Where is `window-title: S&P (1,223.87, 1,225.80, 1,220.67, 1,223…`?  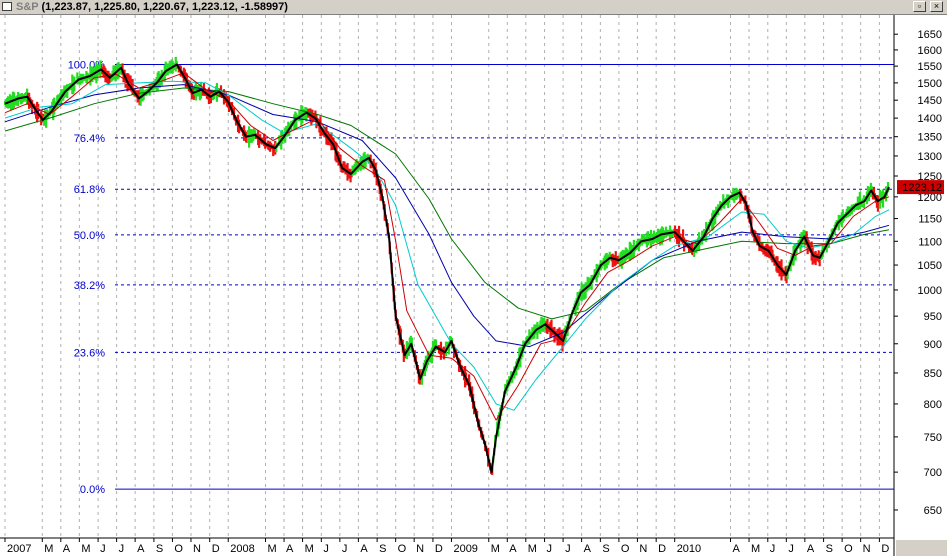
window-title: S&P (1,223.87, 1,225.80, 1,220.67, 1,223… is located at coordinates (152, 7).